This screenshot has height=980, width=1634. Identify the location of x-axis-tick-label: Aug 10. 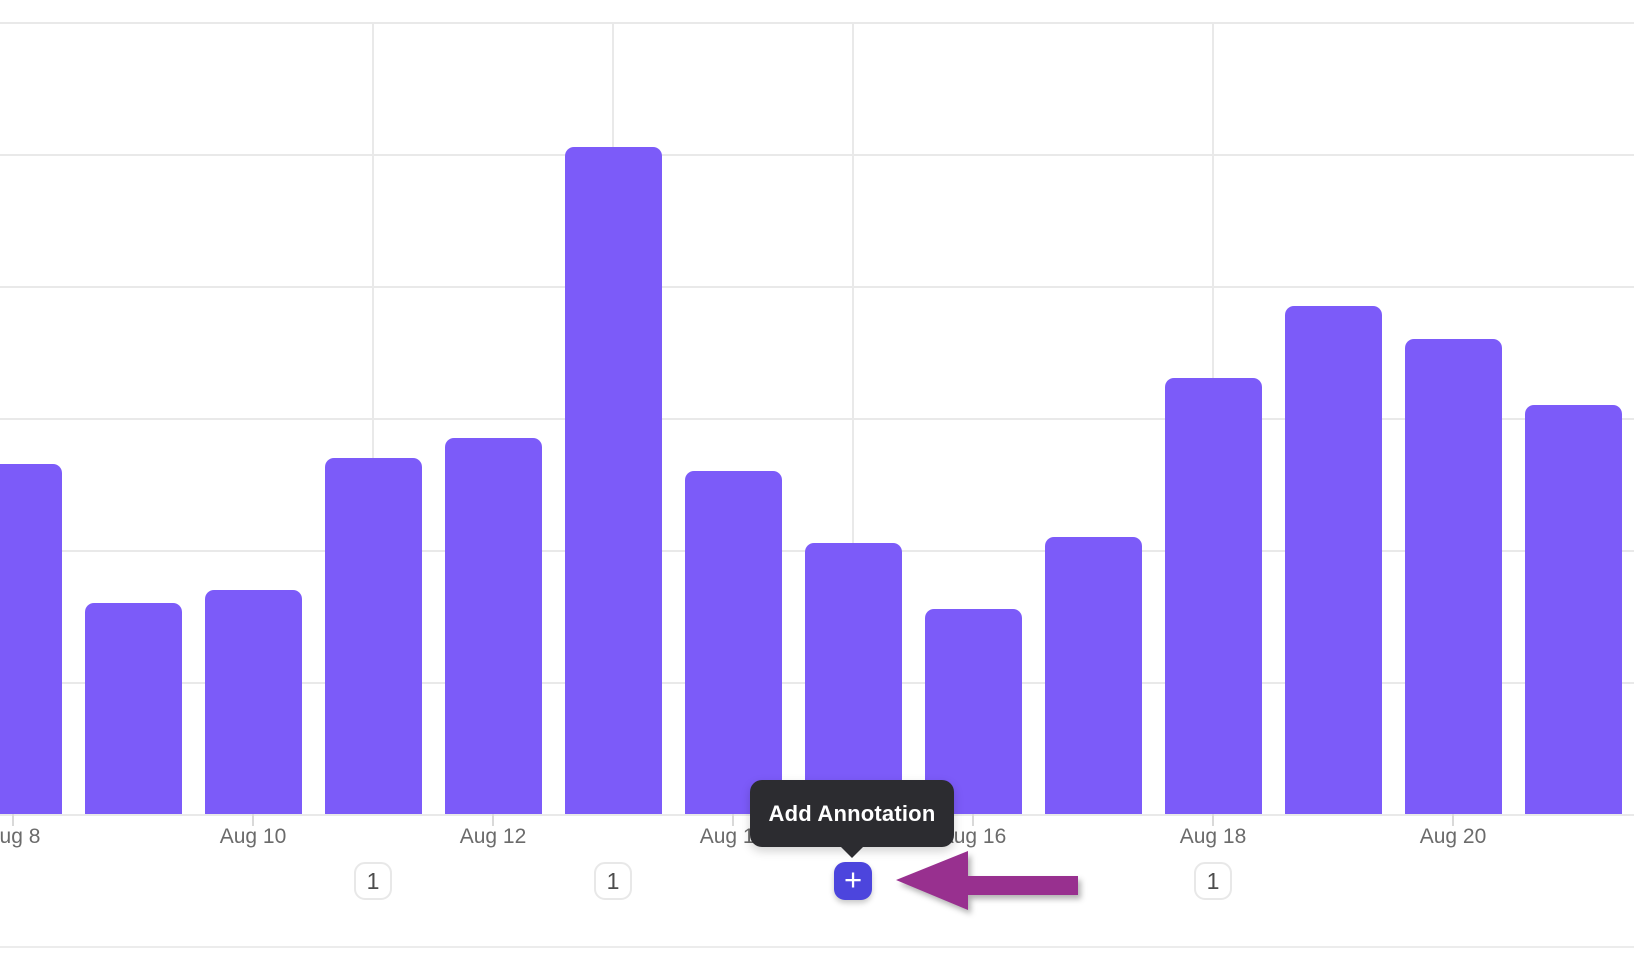
(253, 836).